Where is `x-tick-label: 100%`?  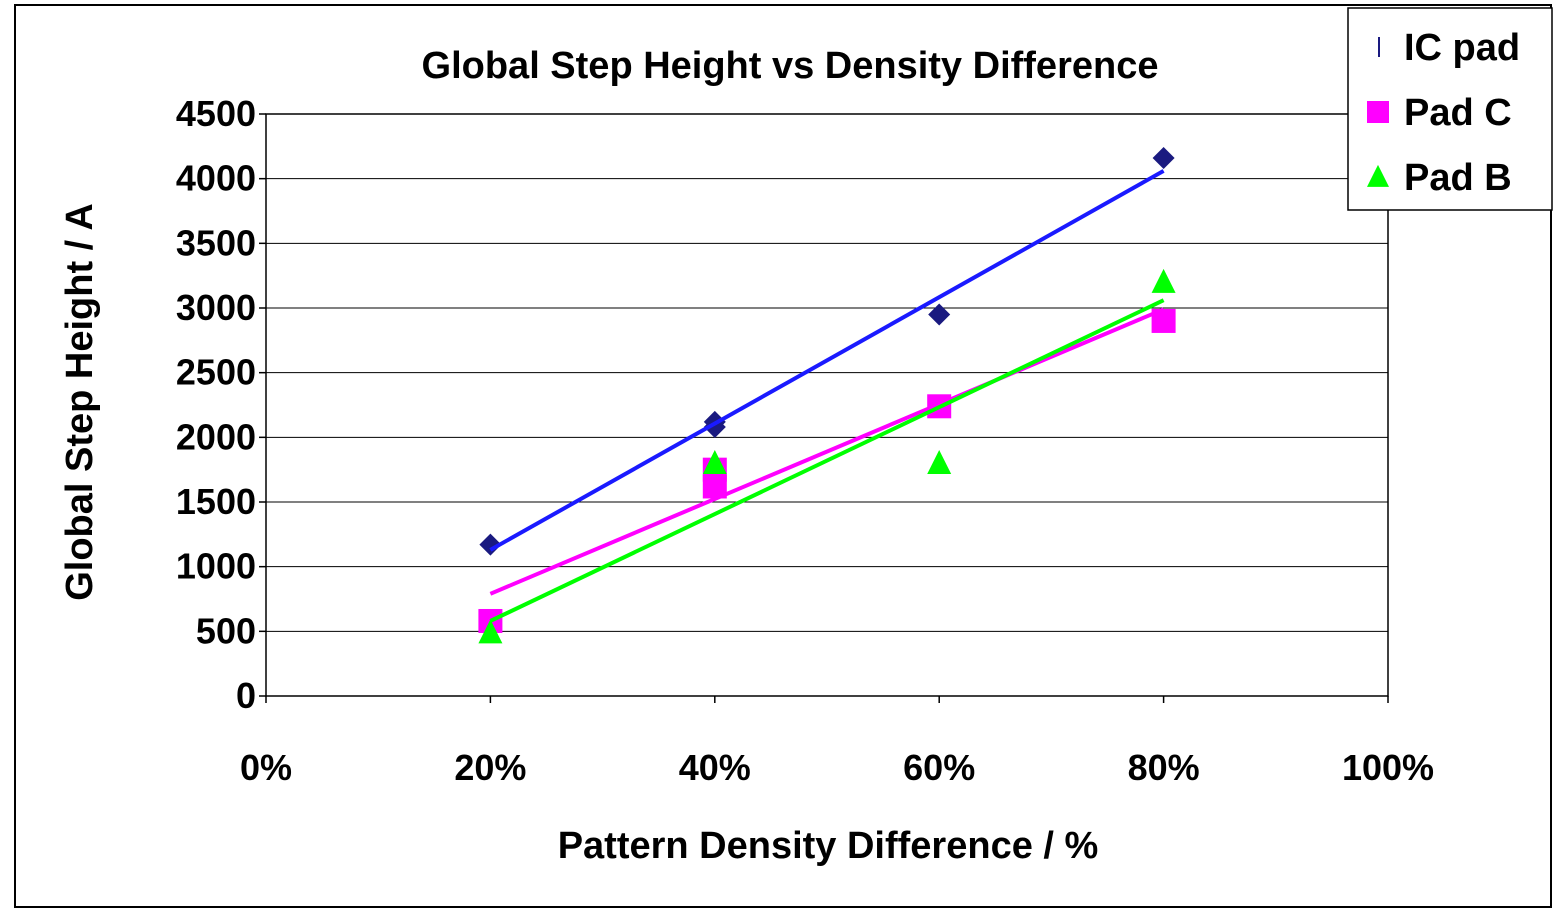
x-tick-label: 100% is located at coordinates (1388, 767).